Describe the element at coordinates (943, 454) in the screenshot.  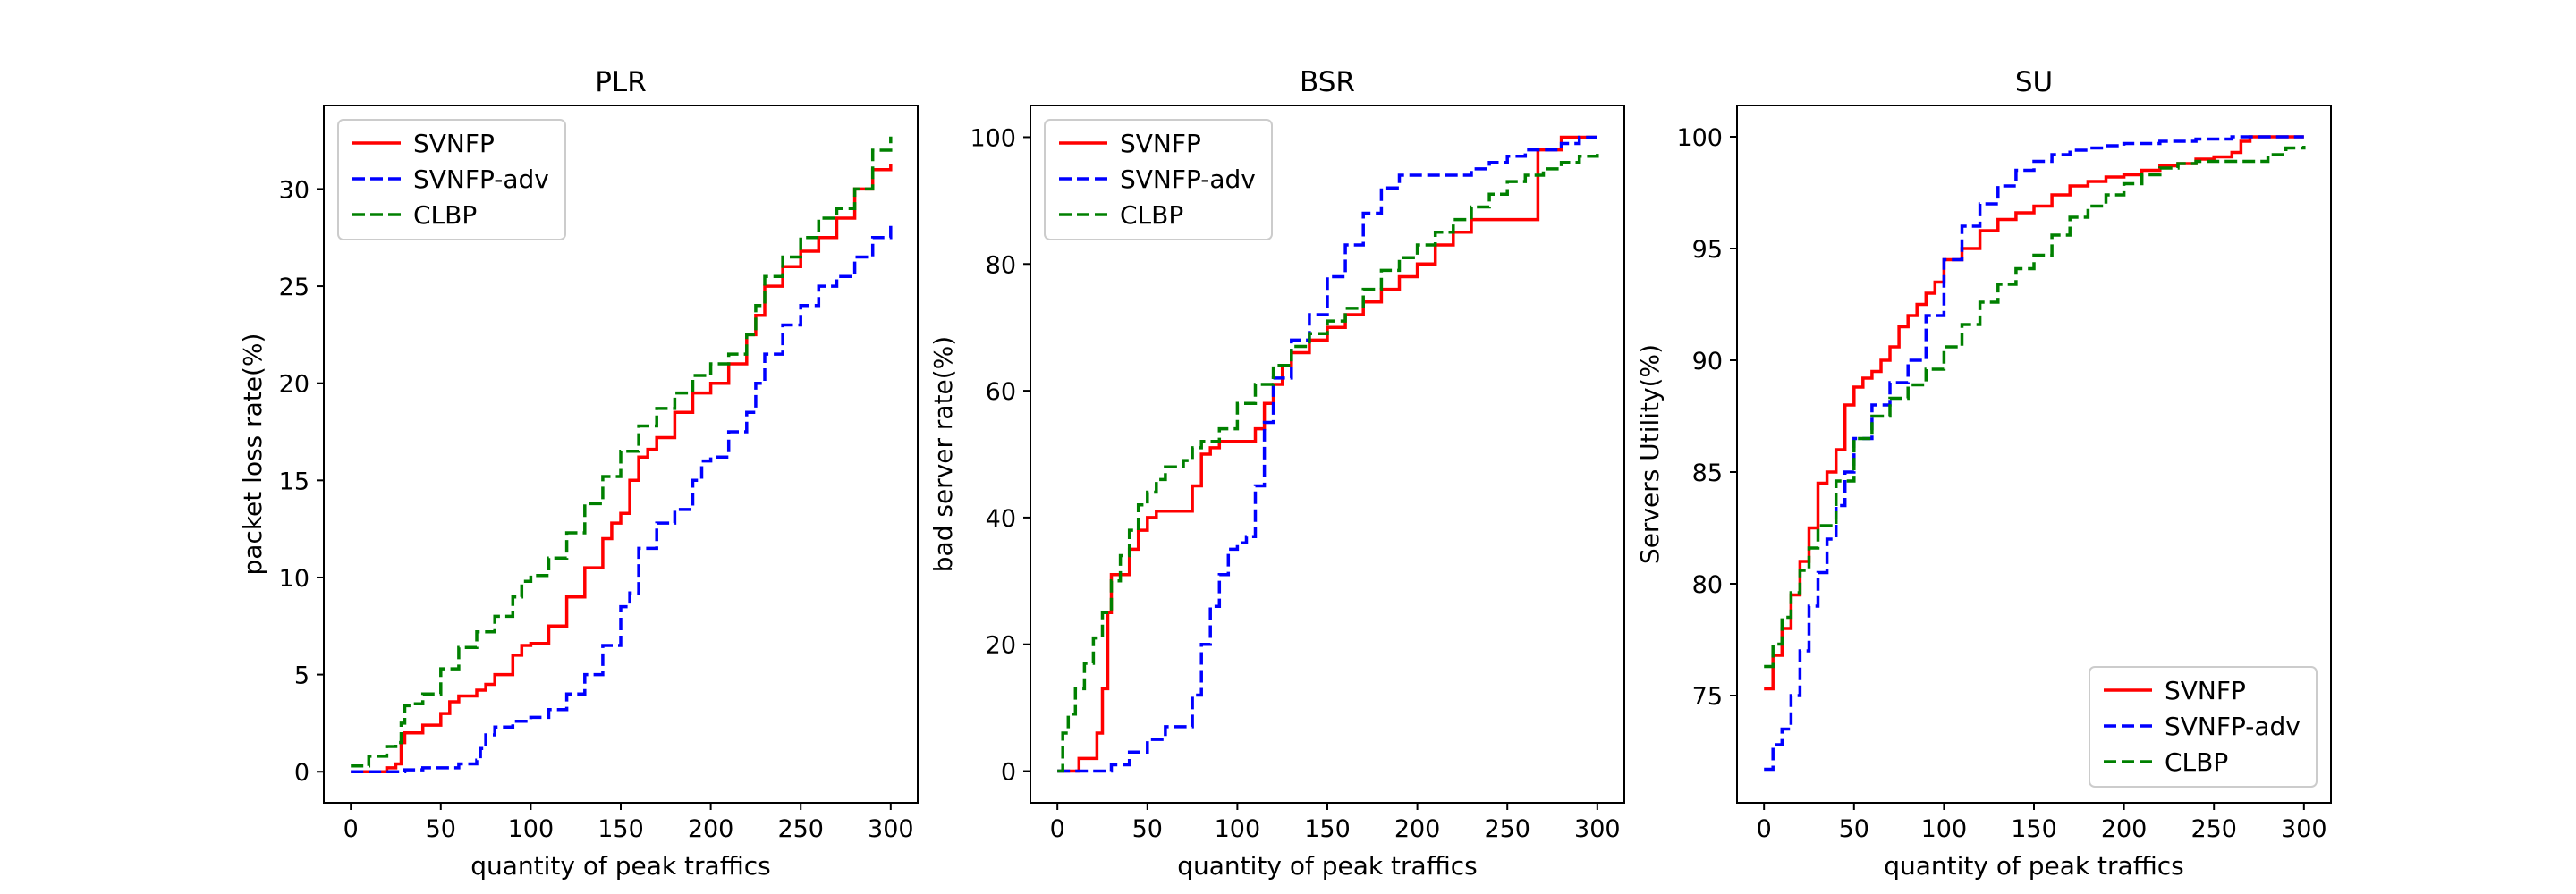
I see `y-axis-label: bad server rate(%)` at that location.